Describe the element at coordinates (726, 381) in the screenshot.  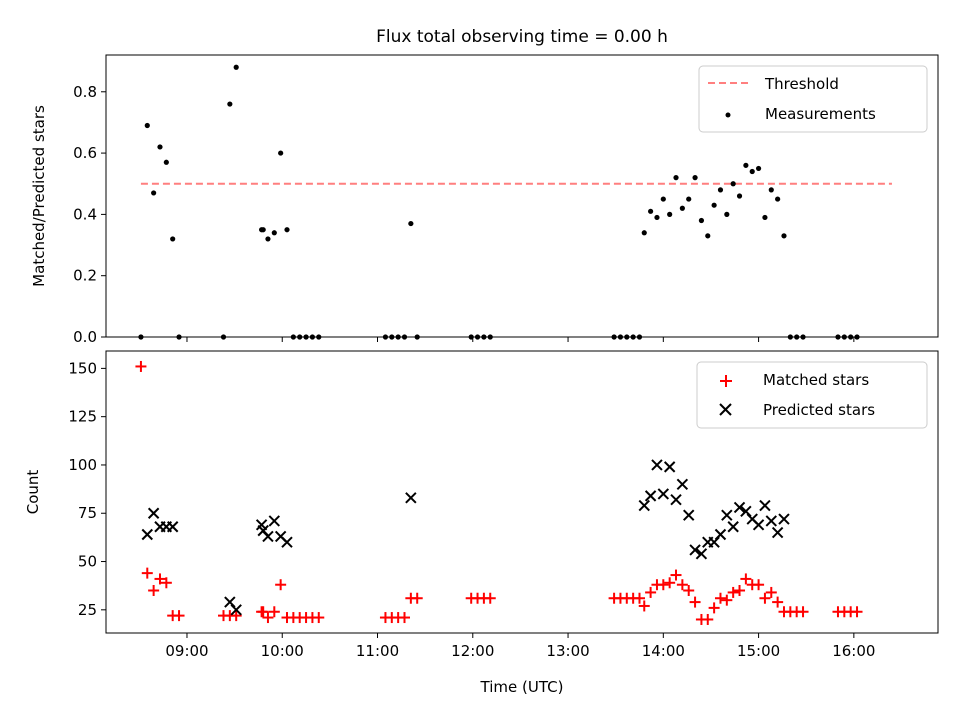
I see `legend-matched-swatch` at that location.